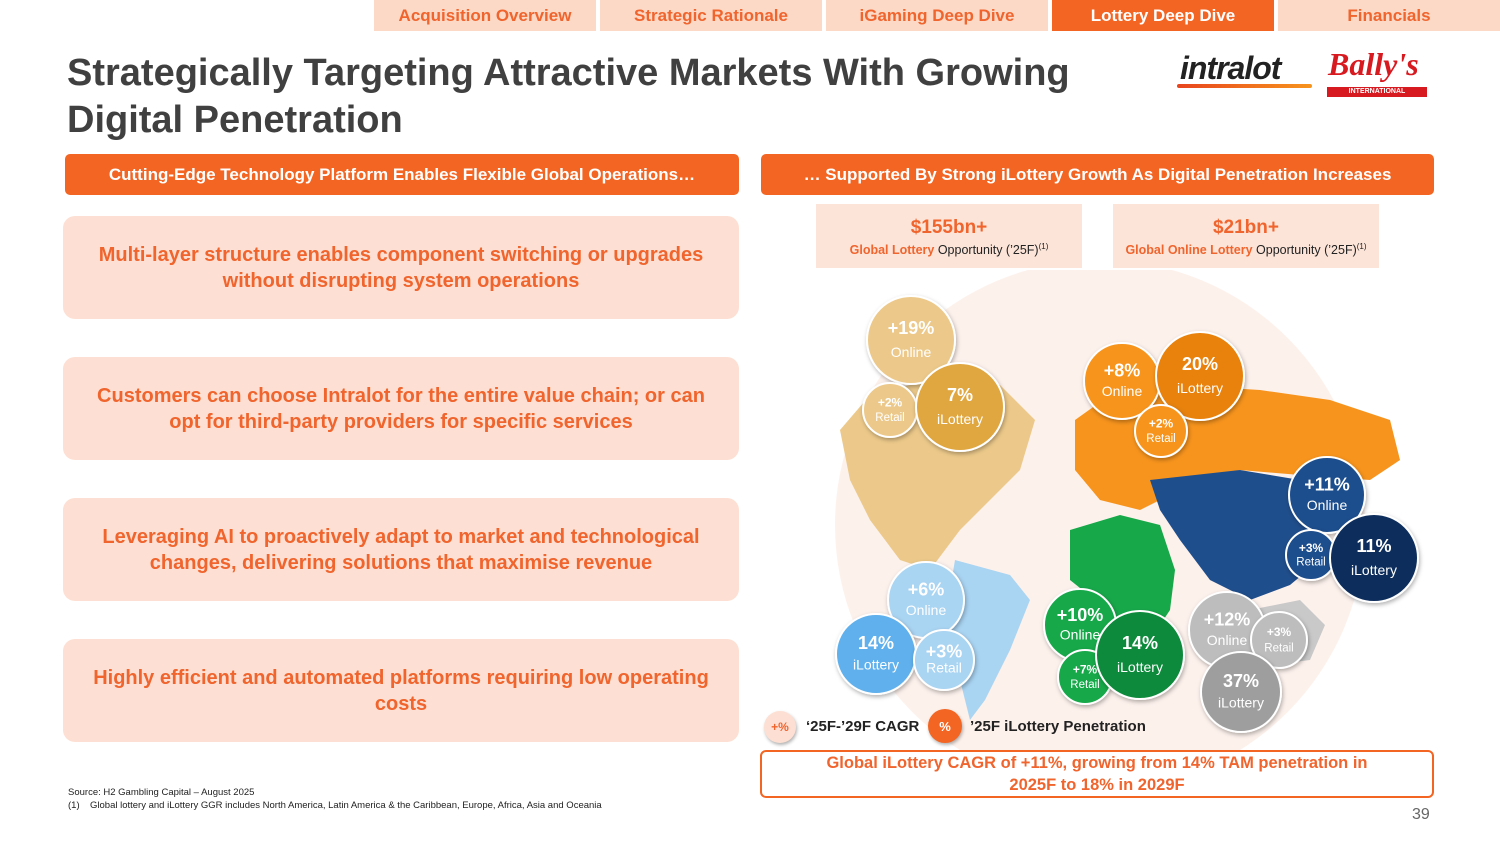 This screenshot has height=843, width=1500. Describe the element at coordinates (1227, 630) in the screenshot. I see `bubble: +12% Online` at that location.